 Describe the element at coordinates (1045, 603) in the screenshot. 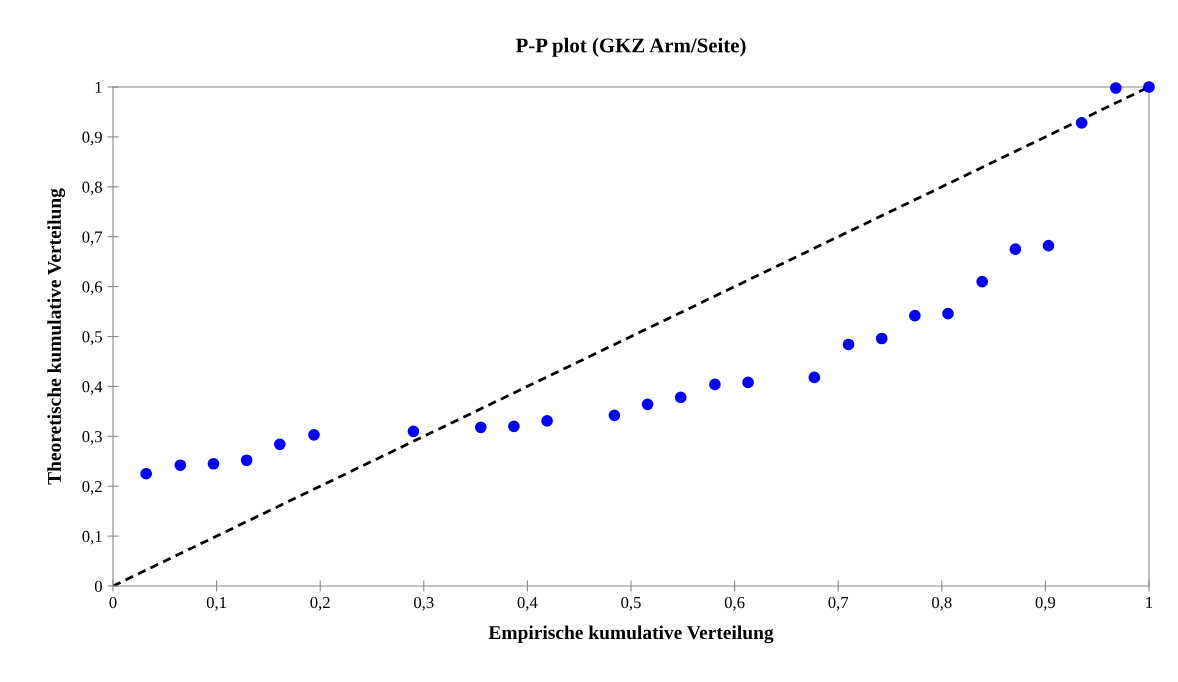

I see `x-tick-label: 0,9` at that location.